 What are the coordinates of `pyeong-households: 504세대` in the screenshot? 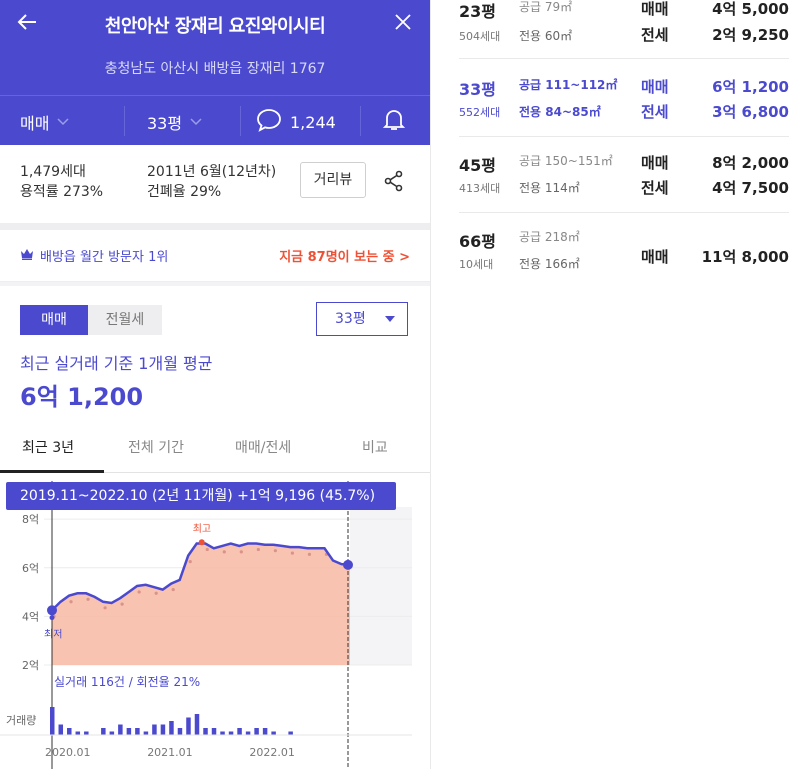 It's located at (480, 36).